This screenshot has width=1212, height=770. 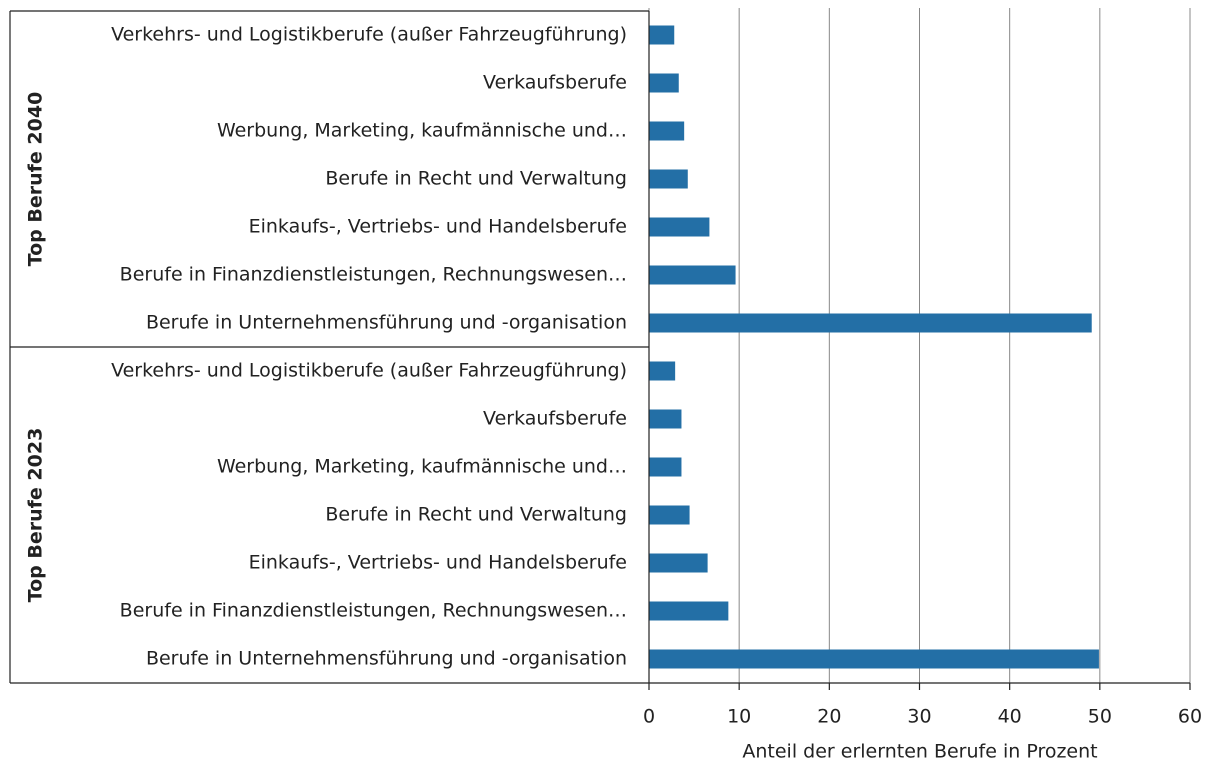 I want to click on x-tick-label: 10, so click(x=739, y=717).